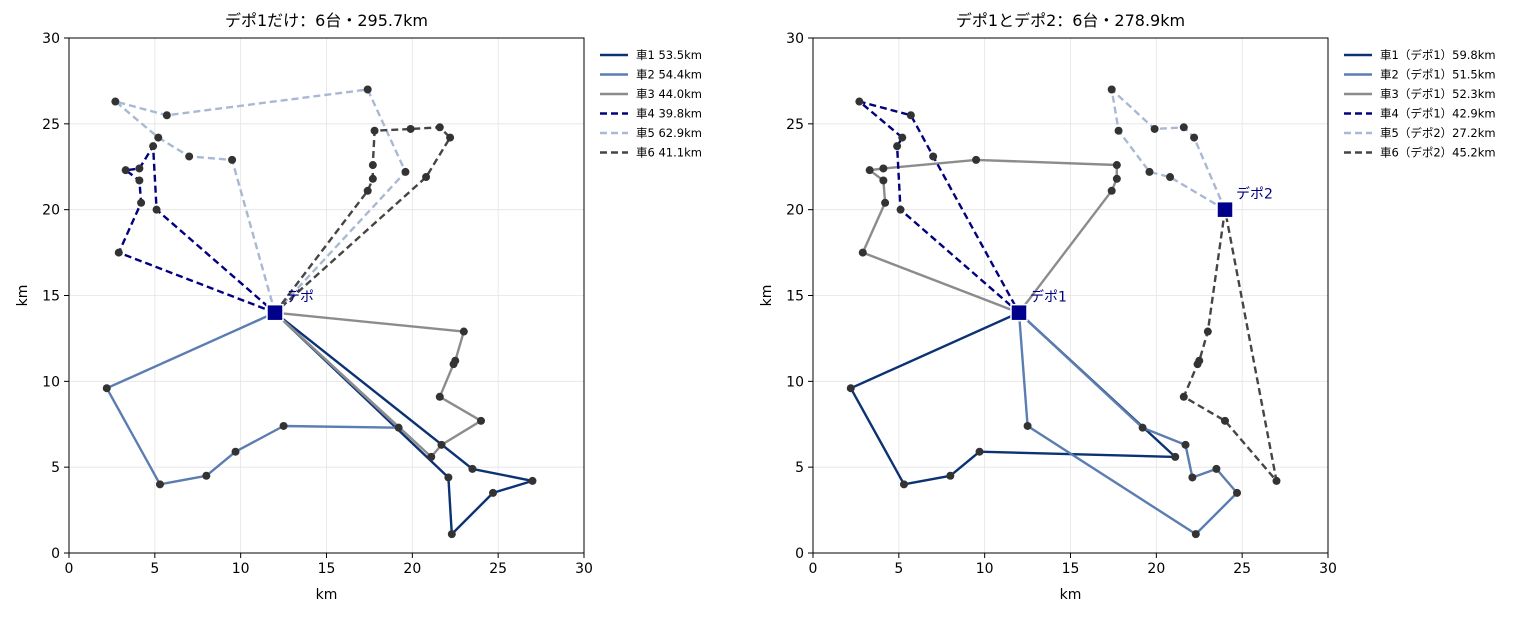 This screenshot has height=617, width=1521. Describe the element at coordinates (154, 569) in the screenshot. I see `x-tick-label: 5` at that location.